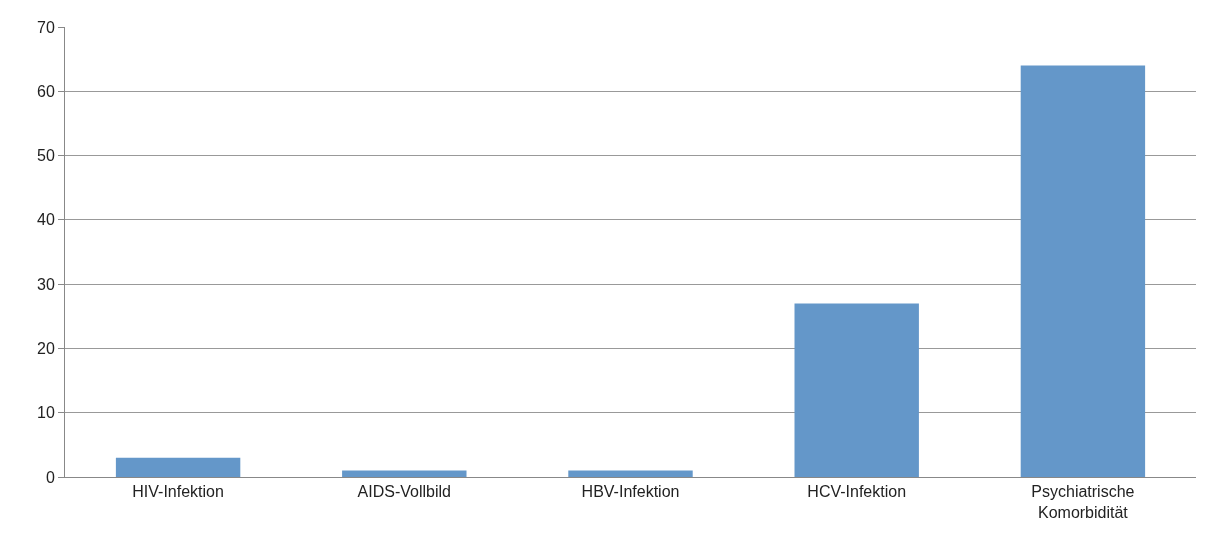 This screenshot has width=1218, height=554. I want to click on x-tick-label: AIDS-Vollbild, so click(404, 492).